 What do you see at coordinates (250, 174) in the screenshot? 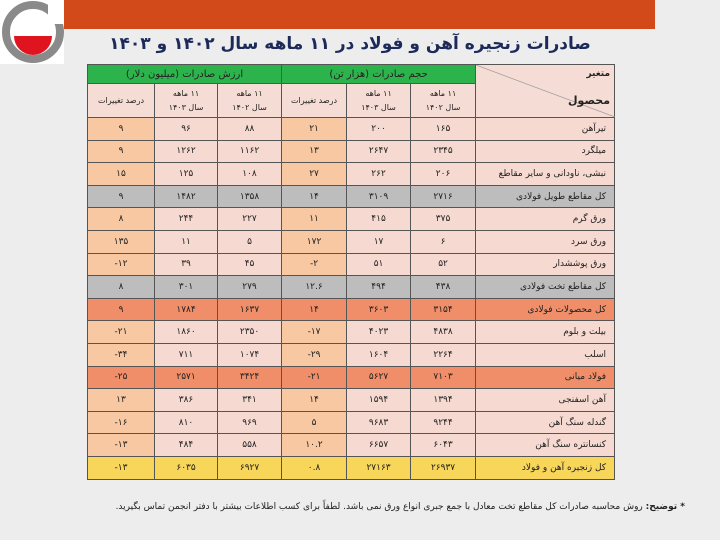
I see `val-1402-cell: ۱۰۸` at bounding box center [250, 174].